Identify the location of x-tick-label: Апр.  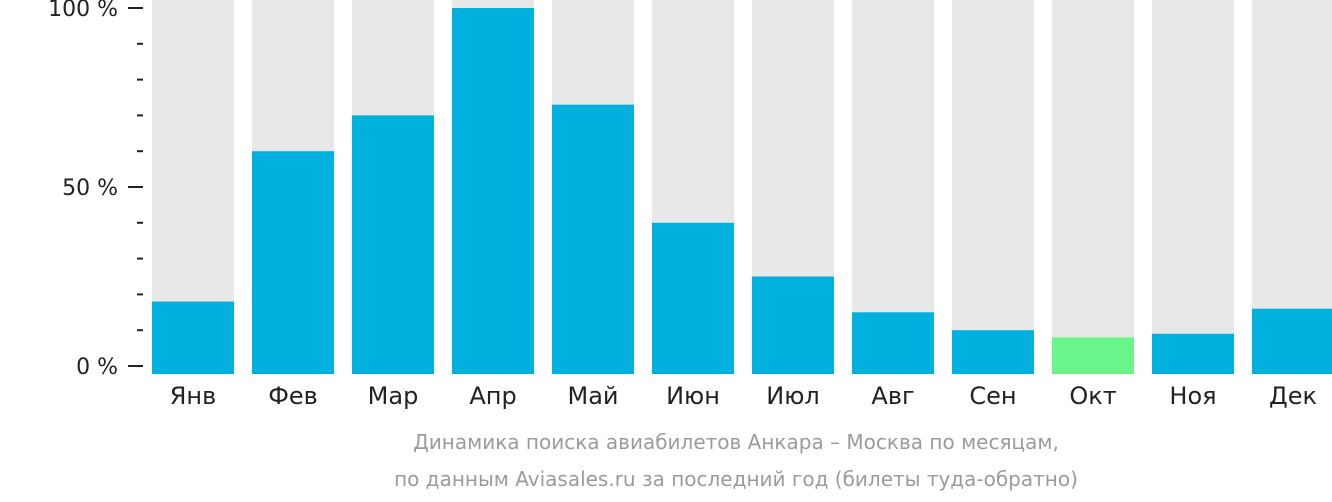
(492, 396).